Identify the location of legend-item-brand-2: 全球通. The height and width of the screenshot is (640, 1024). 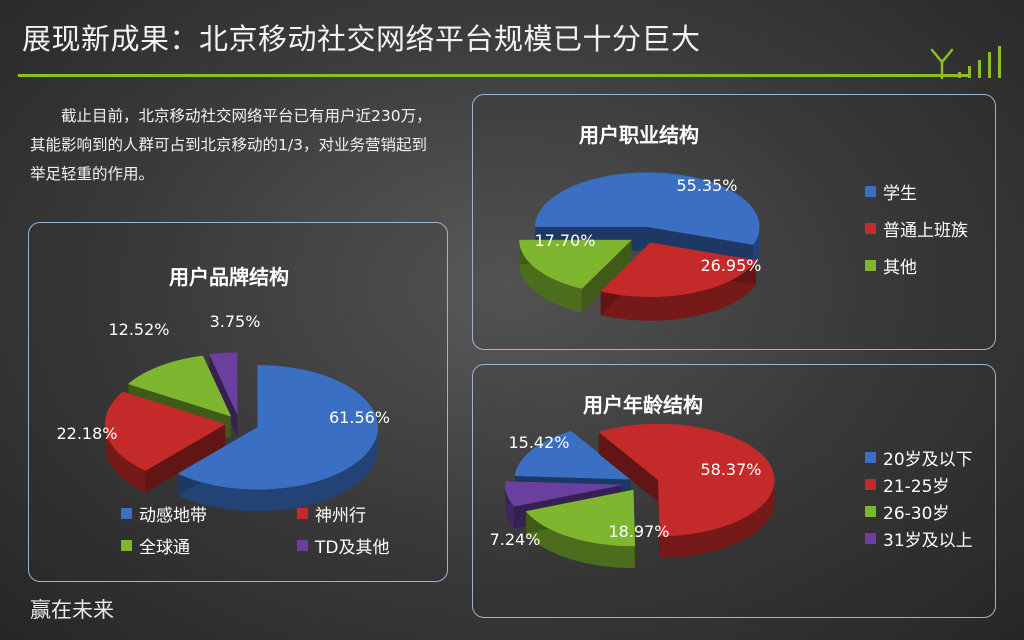
(155, 545).